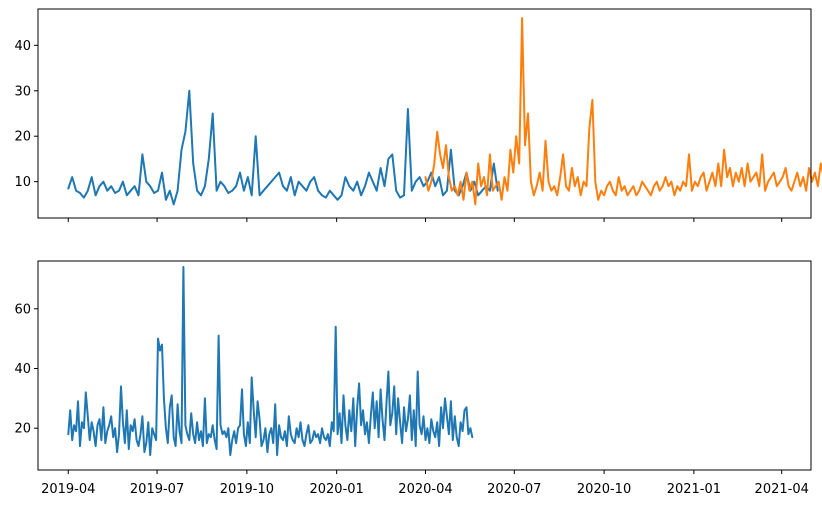  What do you see at coordinates (247, 489) in the screenshot?
I see `x-tick-label: 2019-10` at bounding box center [247, 489].